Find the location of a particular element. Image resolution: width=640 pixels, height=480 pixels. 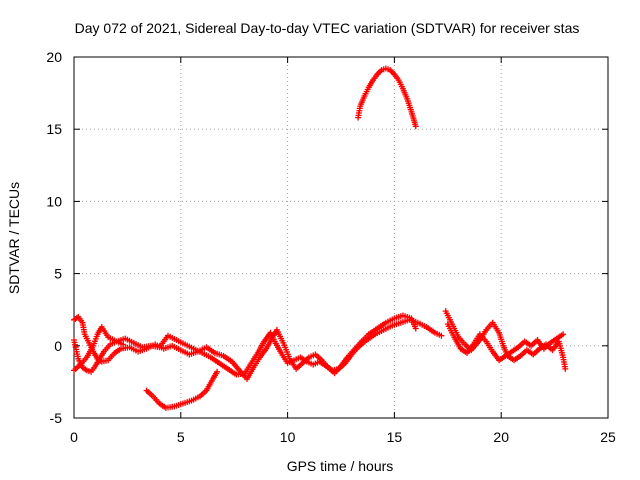

x-tick-label: 20 is located at coordinates (501, 437).